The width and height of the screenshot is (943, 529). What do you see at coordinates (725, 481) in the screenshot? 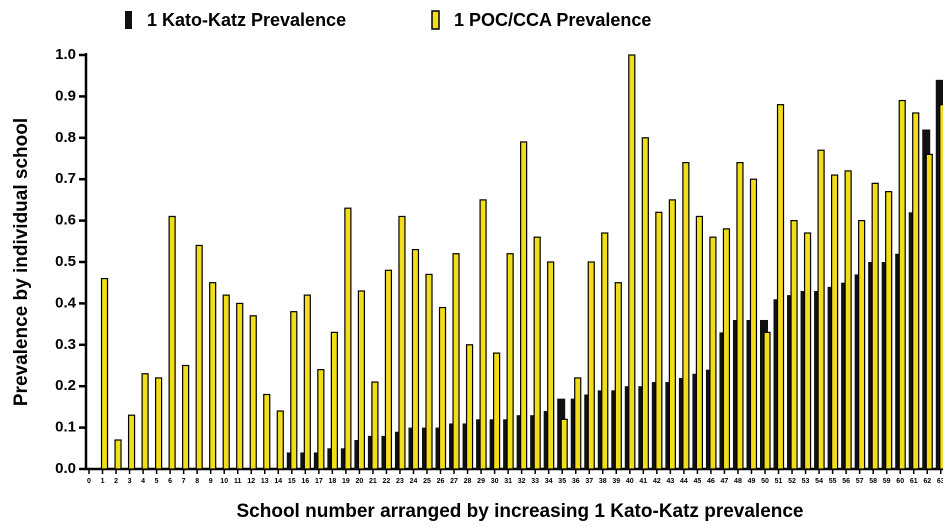
I see `x-tick-label: 47` at bounding box center [725, 481].